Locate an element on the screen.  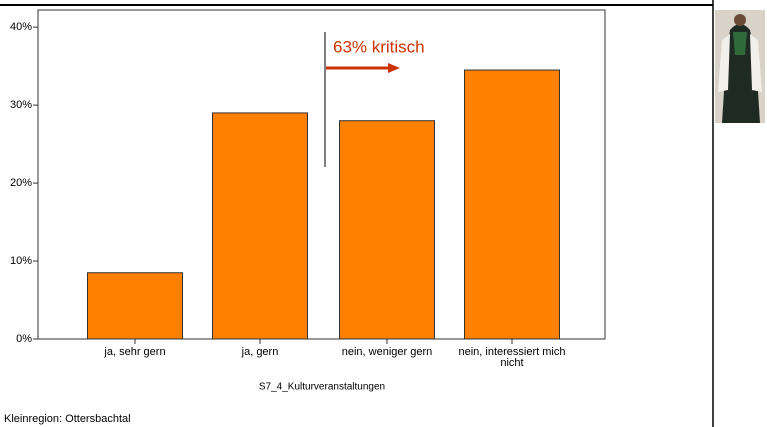
x-tick-label: nein, weniger gern is located at coordinates (387, 352).